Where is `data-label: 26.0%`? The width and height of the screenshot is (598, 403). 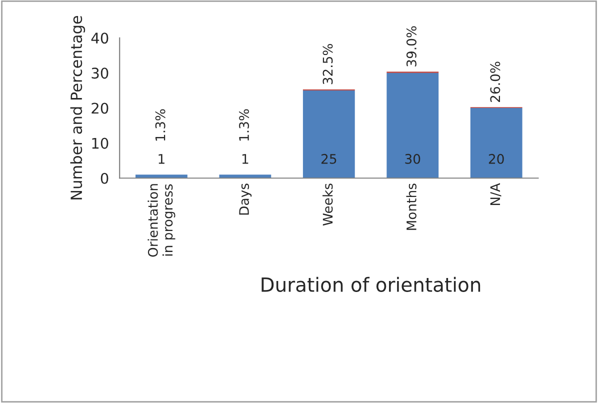 data-label: 26.0% is located at coordinates (495, 82).